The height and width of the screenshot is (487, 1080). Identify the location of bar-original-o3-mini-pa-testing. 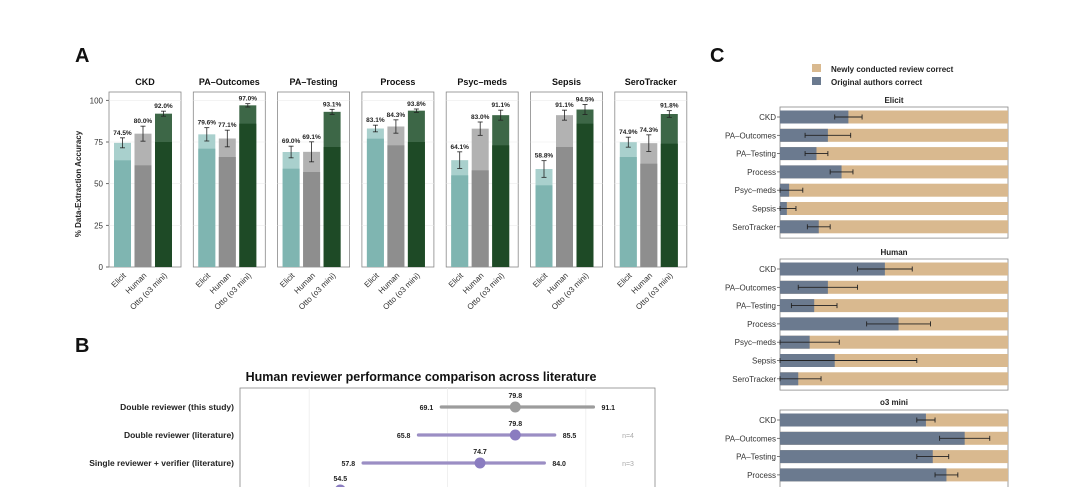
(856, 457).